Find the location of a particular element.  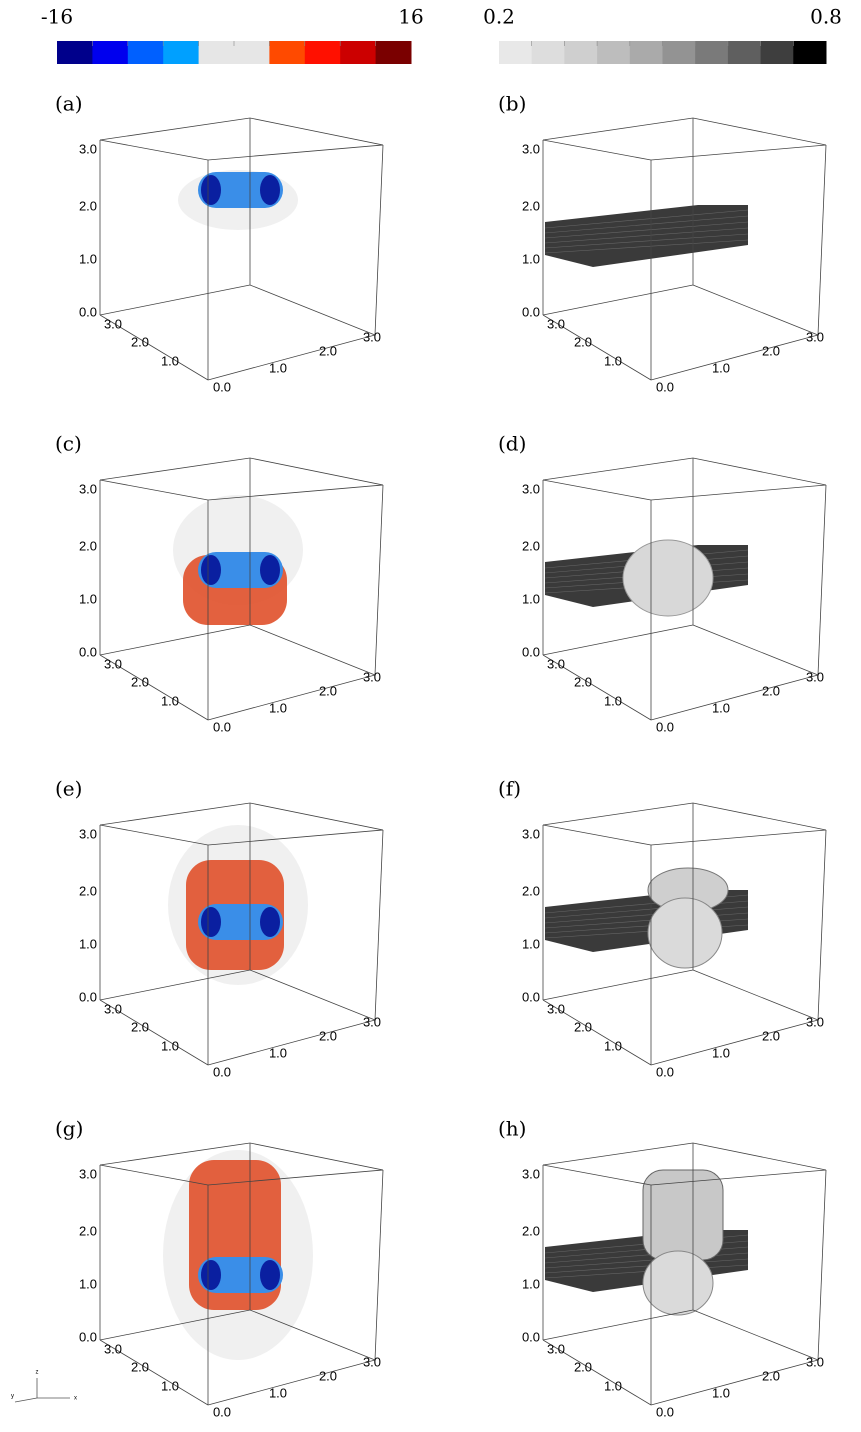

panel: (h) 0.0 1.0 2.0 3.0 1.0 2.0 3.0 0.0 1.0 2.0 3.0 is located at coordinates (662, 1268).